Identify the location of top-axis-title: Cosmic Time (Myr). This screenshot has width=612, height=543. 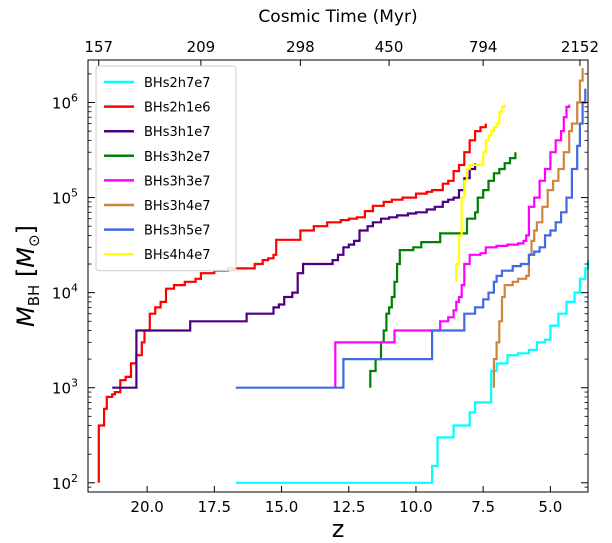
(337, 17).